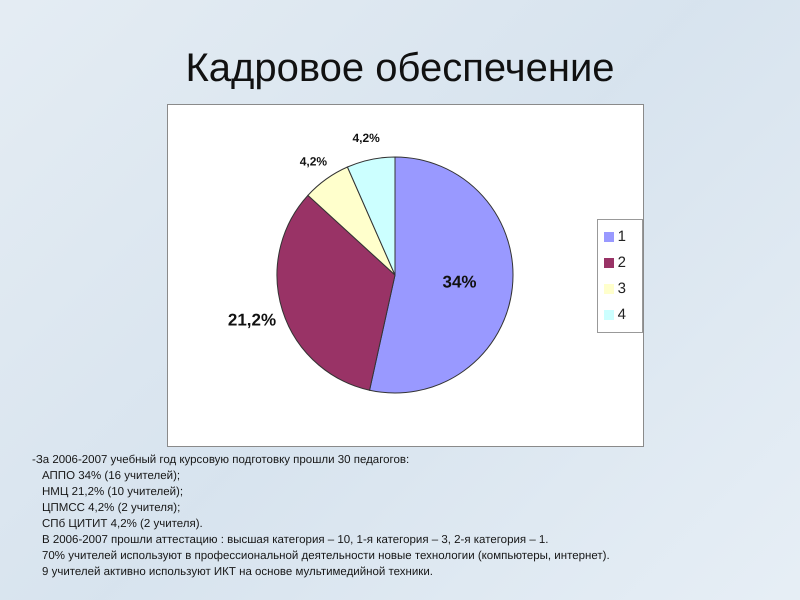 The image size is (800, 600). What do you see at coordinates (237, 572) in the screenshot?
I see `text: 9 учителей активно используют ИКТ на основе мультимедийной техники.` at bounding box center [237, 572].